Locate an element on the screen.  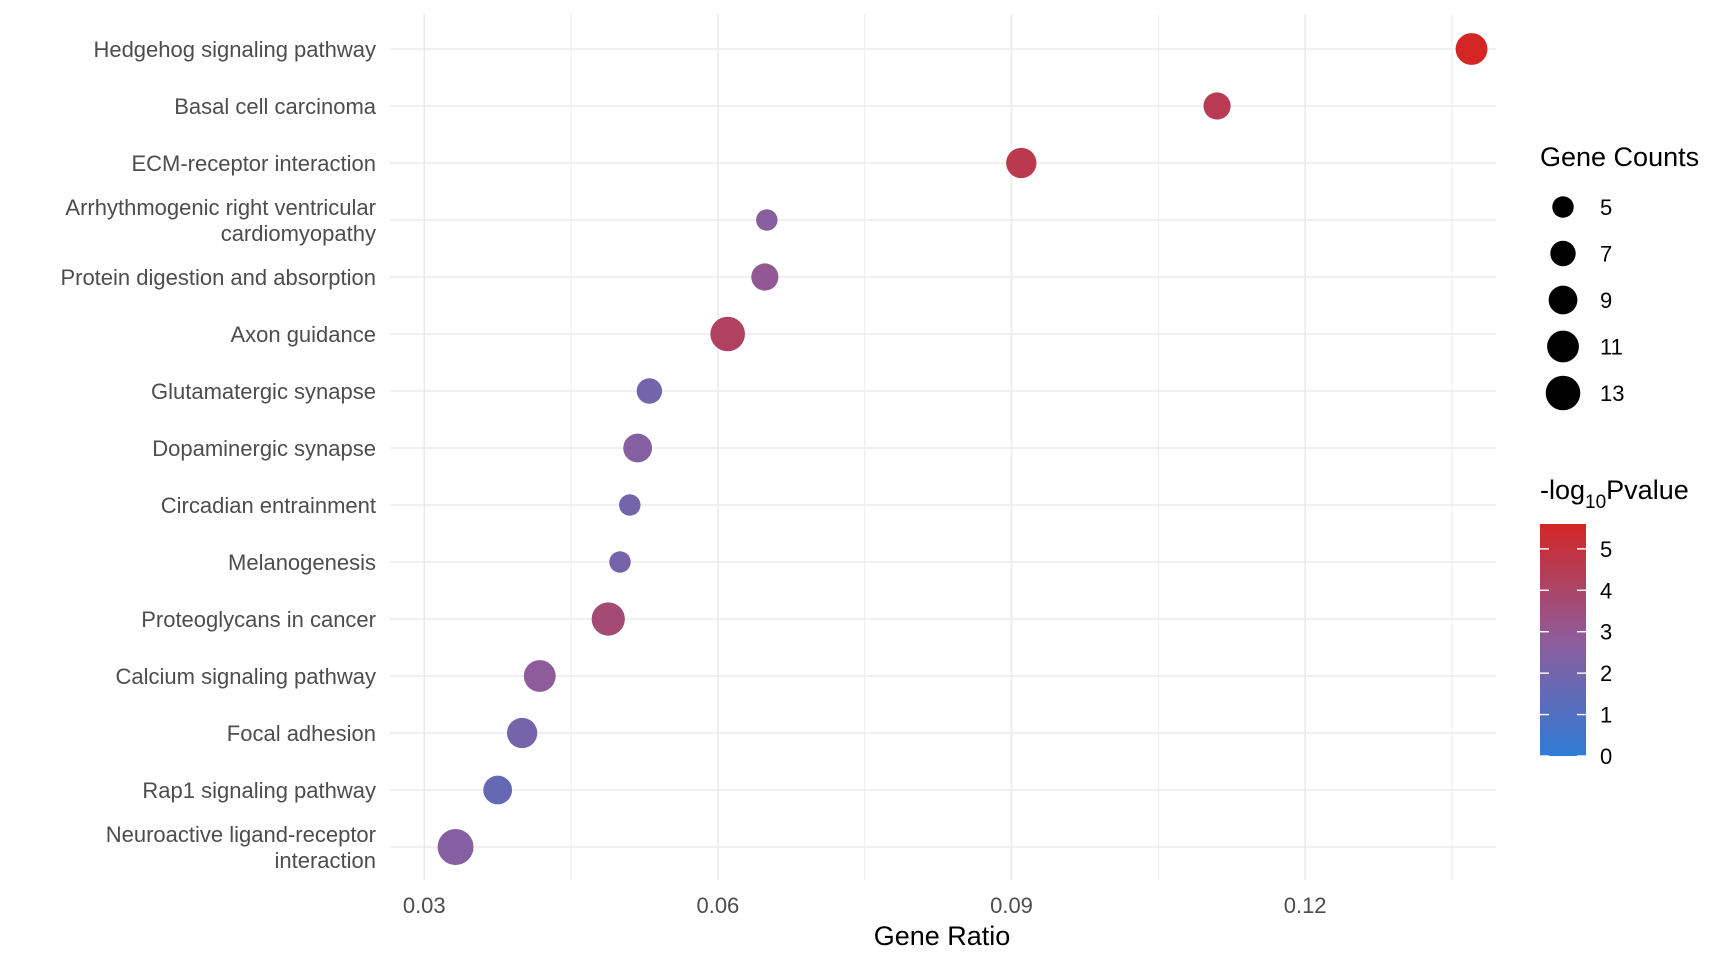
color-legend-title-subscript: 10 is located at coordinates (1595, 502).